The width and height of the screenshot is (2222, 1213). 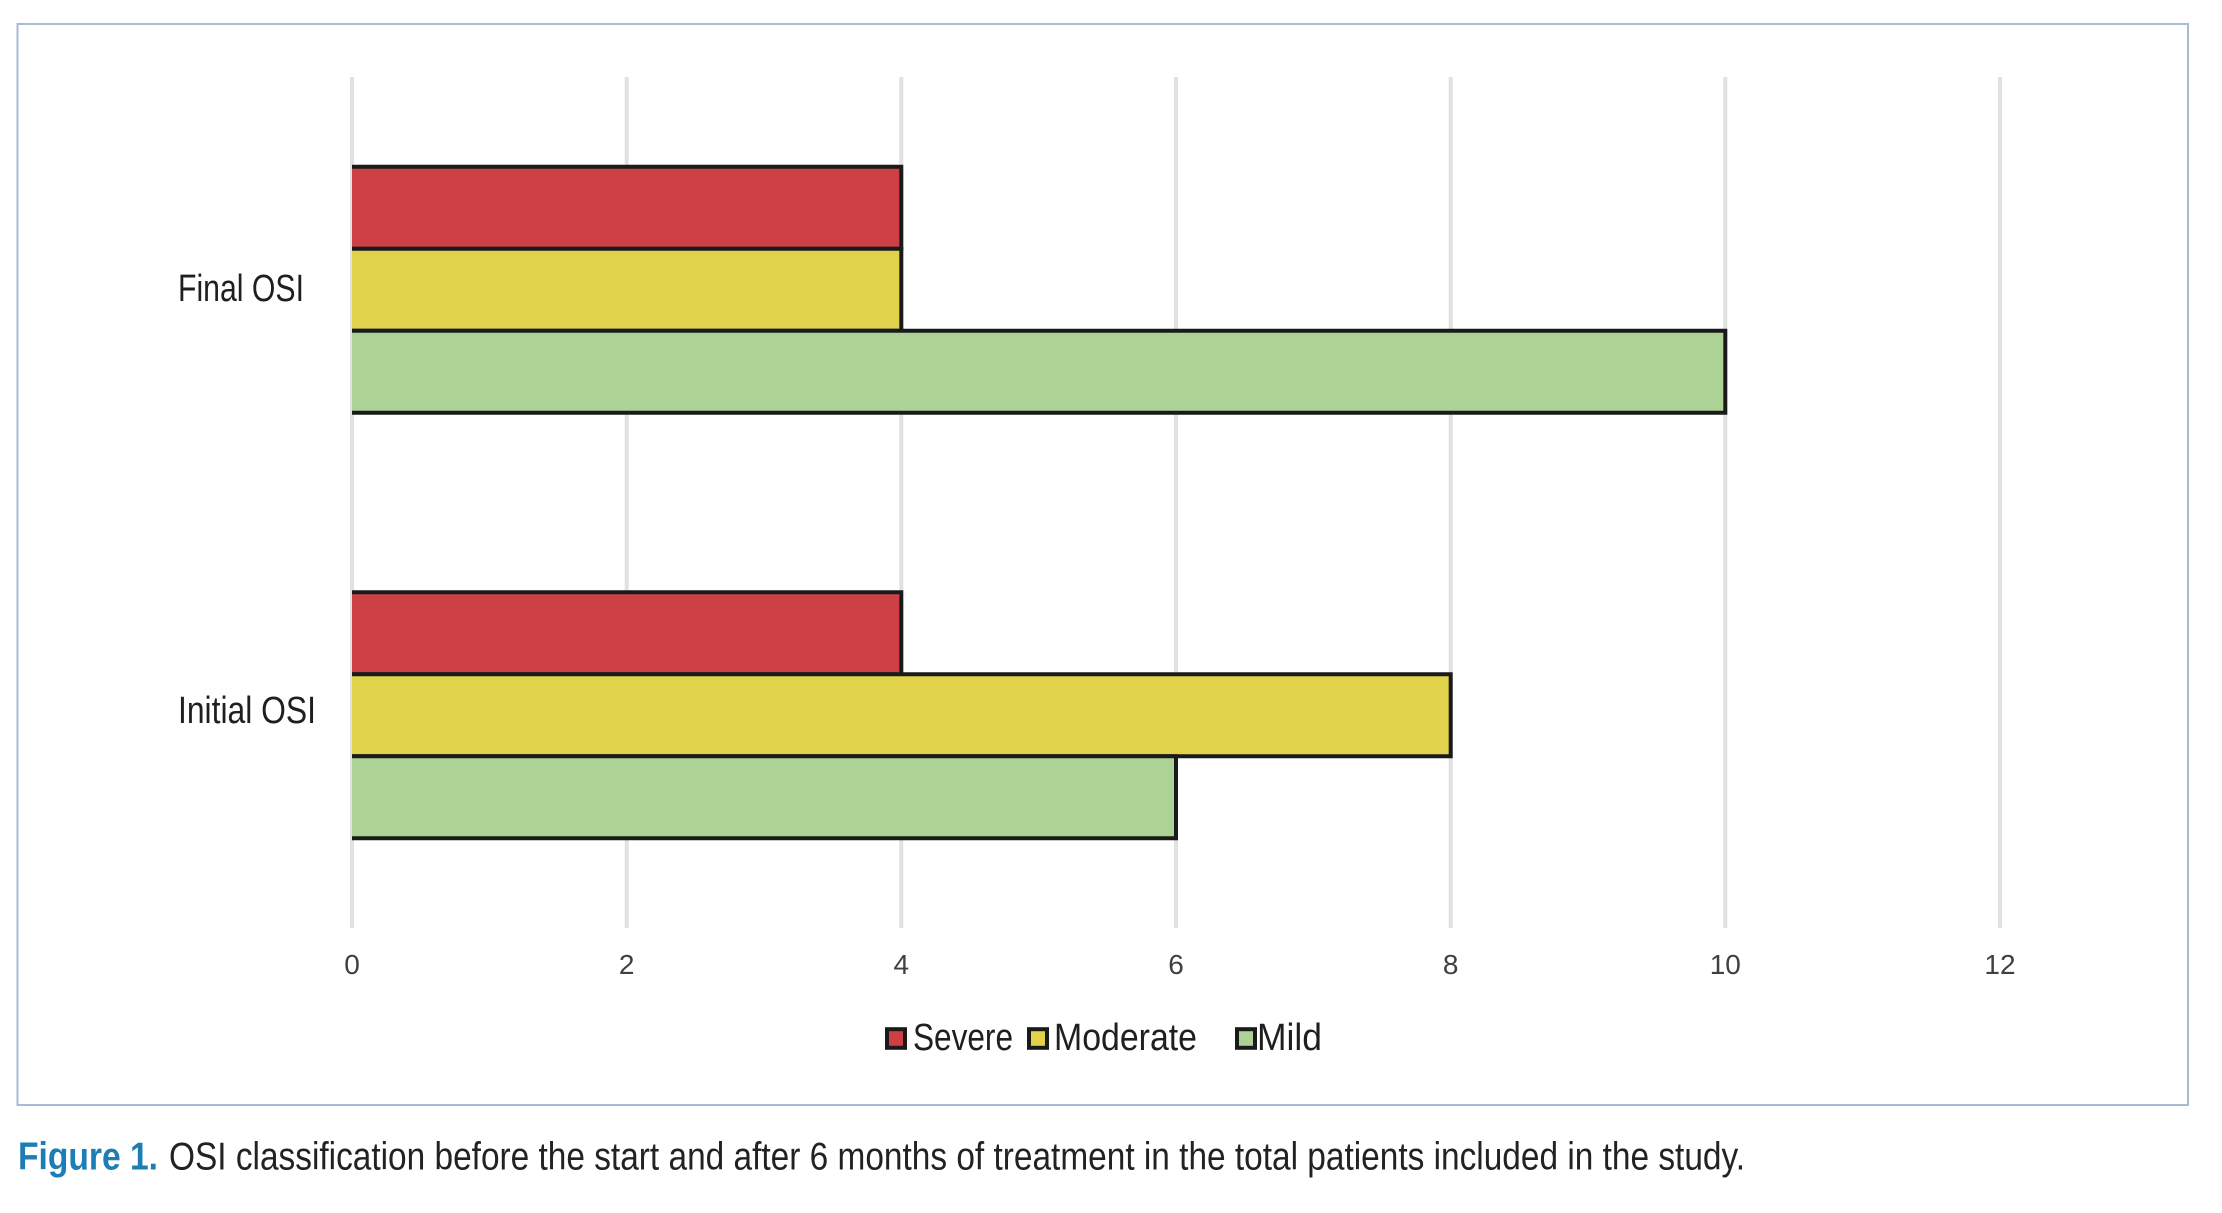 What do you see at coordinates (1289, 1038) in the screenshot?
I see `svg-text: Mild` at bounding box center [1289, 1038].